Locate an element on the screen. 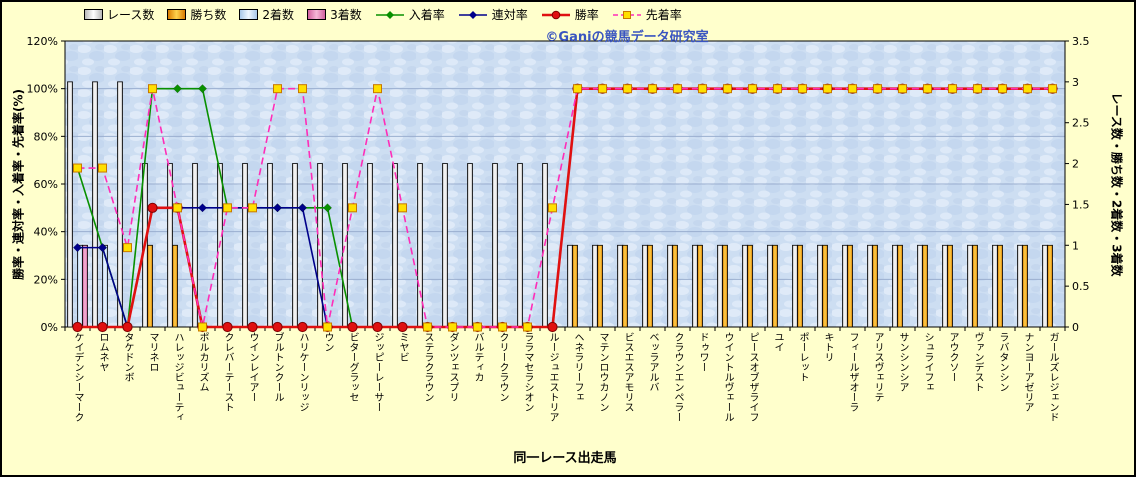 This screenshot has width=1136, height=477. bar-series-thirds is located at coordinates (85, 286).